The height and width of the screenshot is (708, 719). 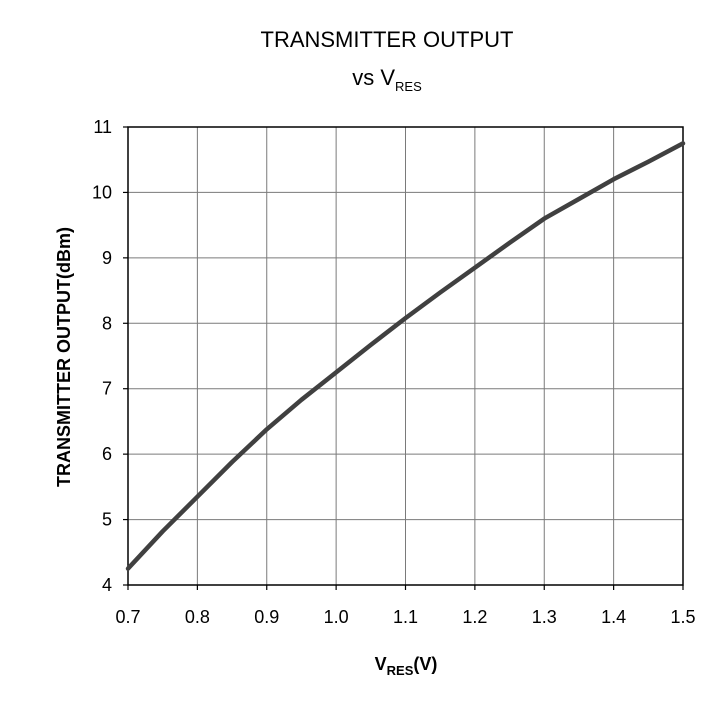 I want to click on x-tick-label: 0.8, so click(x=197, y=617).